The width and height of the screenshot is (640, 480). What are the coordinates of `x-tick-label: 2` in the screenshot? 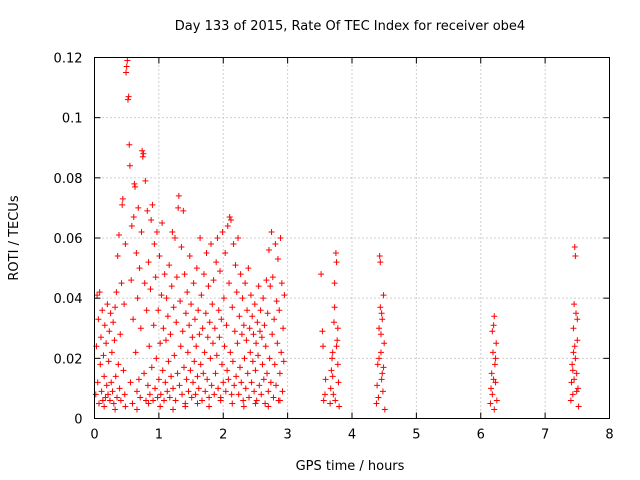 It's located at (223, 435).